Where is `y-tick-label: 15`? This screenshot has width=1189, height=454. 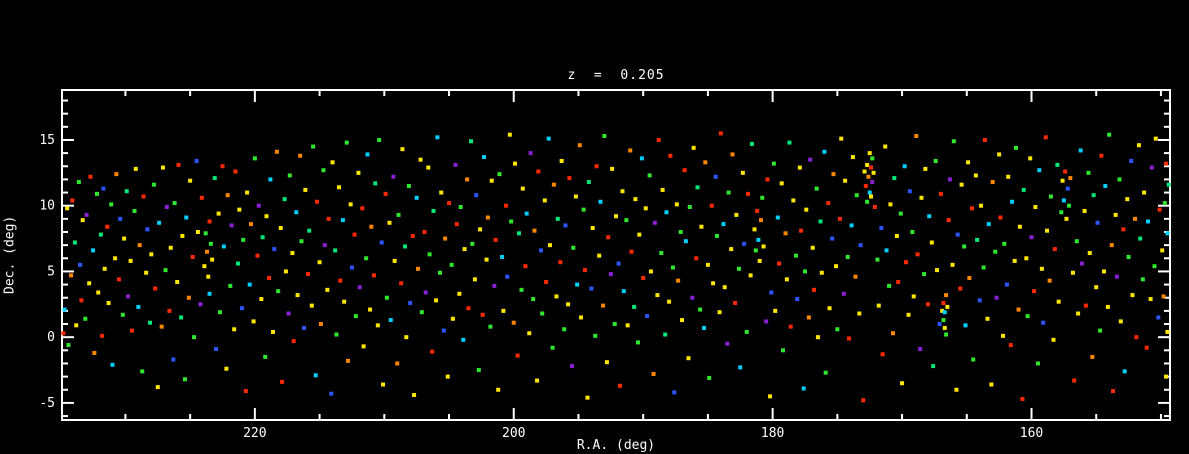 y-tick-label: 15 is located at coordinates (47, 140).